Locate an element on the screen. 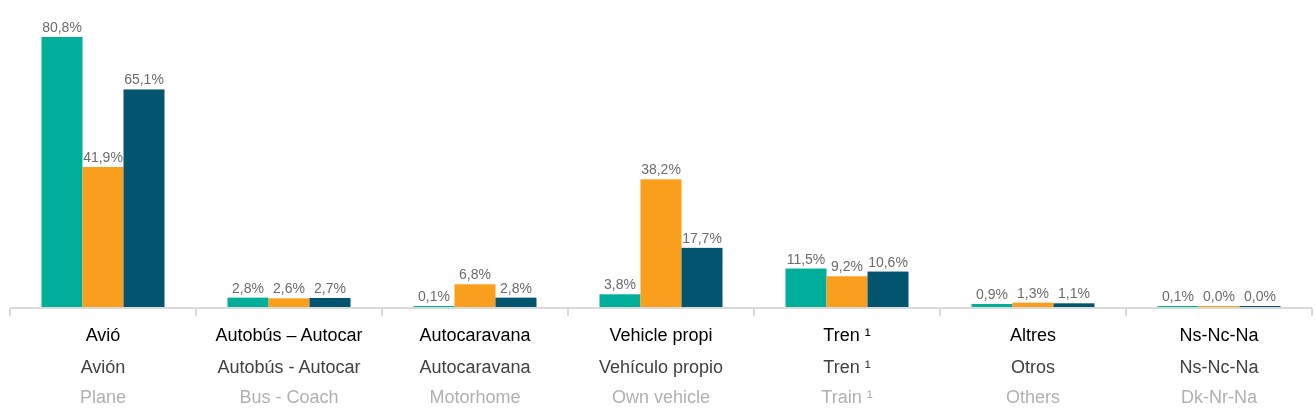  data-label: 3,8% is located at coordinates (620, 284).